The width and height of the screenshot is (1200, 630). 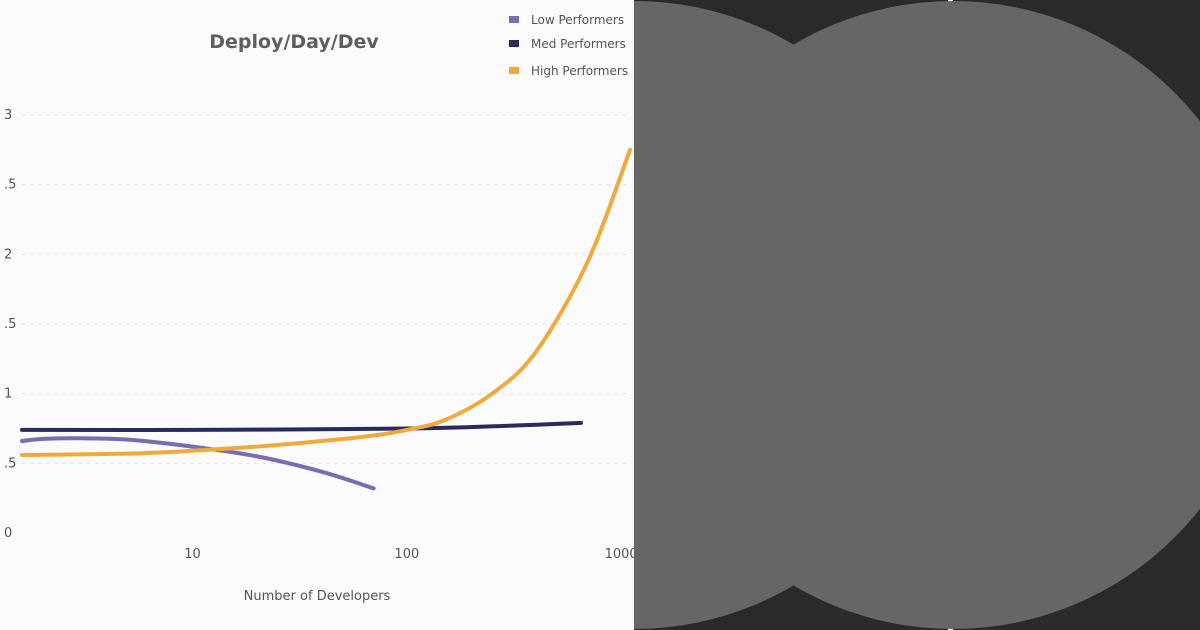 What do you see at coordinates (514, 19) in the screenshot?
I see `legend-swatch-low-performers` at bounding box center [514, 19].